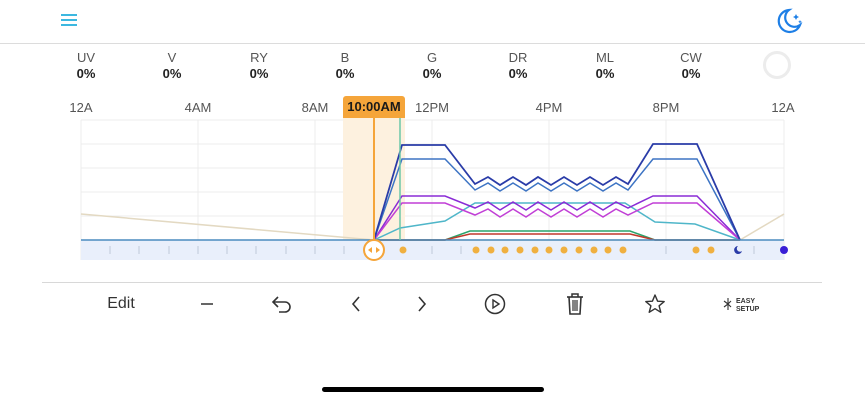 This screenshot has width=865, height=400. Describe the element at coordinates (789, 21) in the screenshot. I see `moon-icon` at that location.